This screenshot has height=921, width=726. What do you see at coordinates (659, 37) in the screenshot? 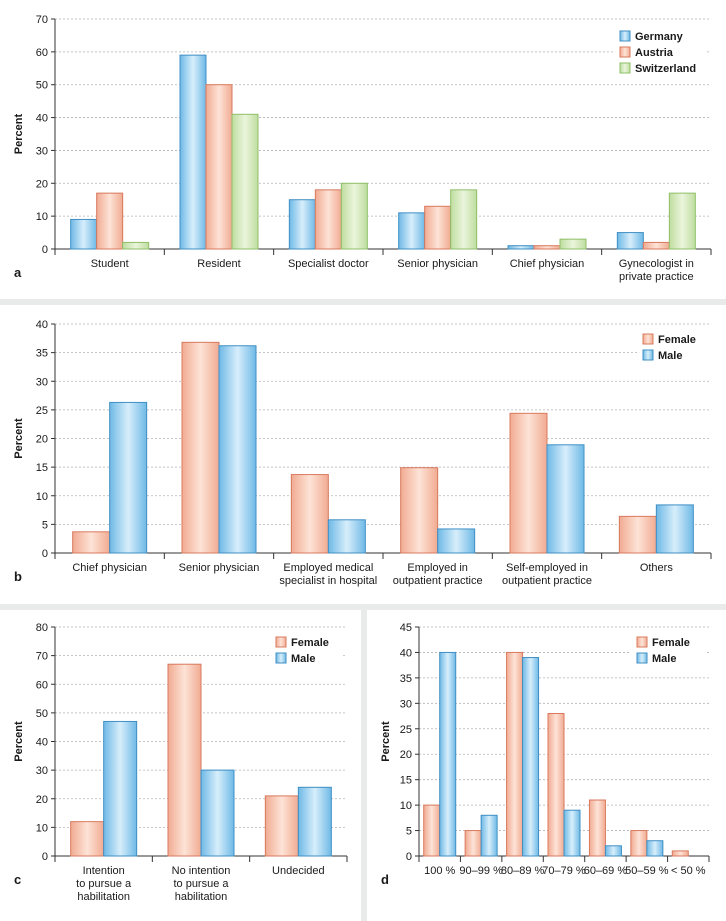
I see `legend-label-germany: Germany` at bounding box center [659, 37].